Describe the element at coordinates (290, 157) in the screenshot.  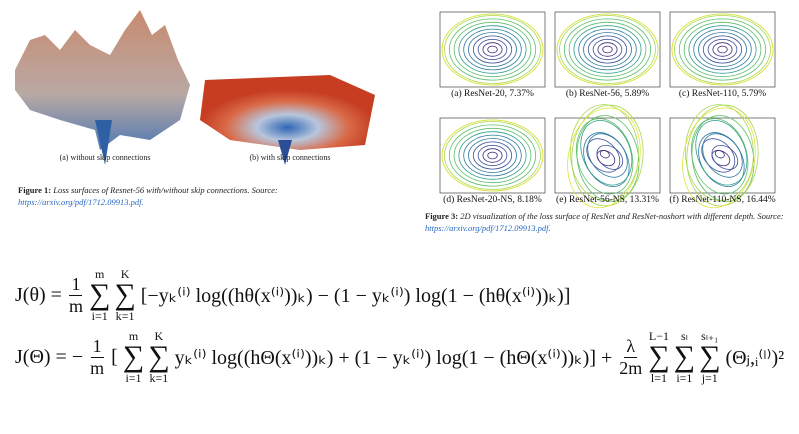
I see `subcaption: (b) with skip connections` at that location.